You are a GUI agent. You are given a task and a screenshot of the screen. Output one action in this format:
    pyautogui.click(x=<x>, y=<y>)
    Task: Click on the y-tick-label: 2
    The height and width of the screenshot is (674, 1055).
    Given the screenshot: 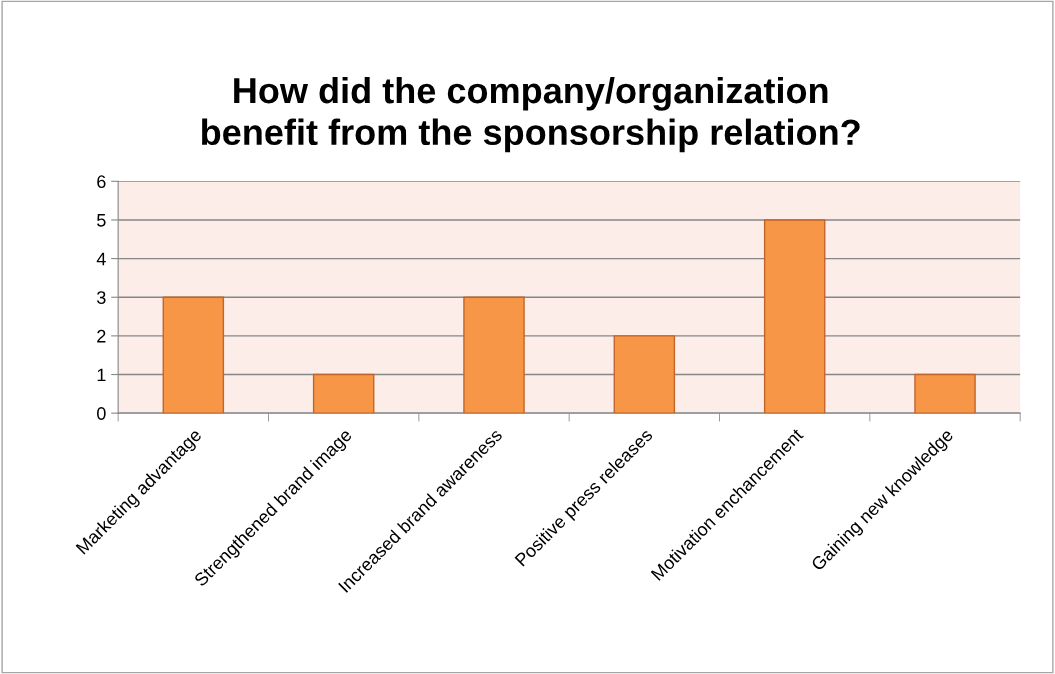 What is the action you would take?
    pyautogui.click(x=101, y=336)
    